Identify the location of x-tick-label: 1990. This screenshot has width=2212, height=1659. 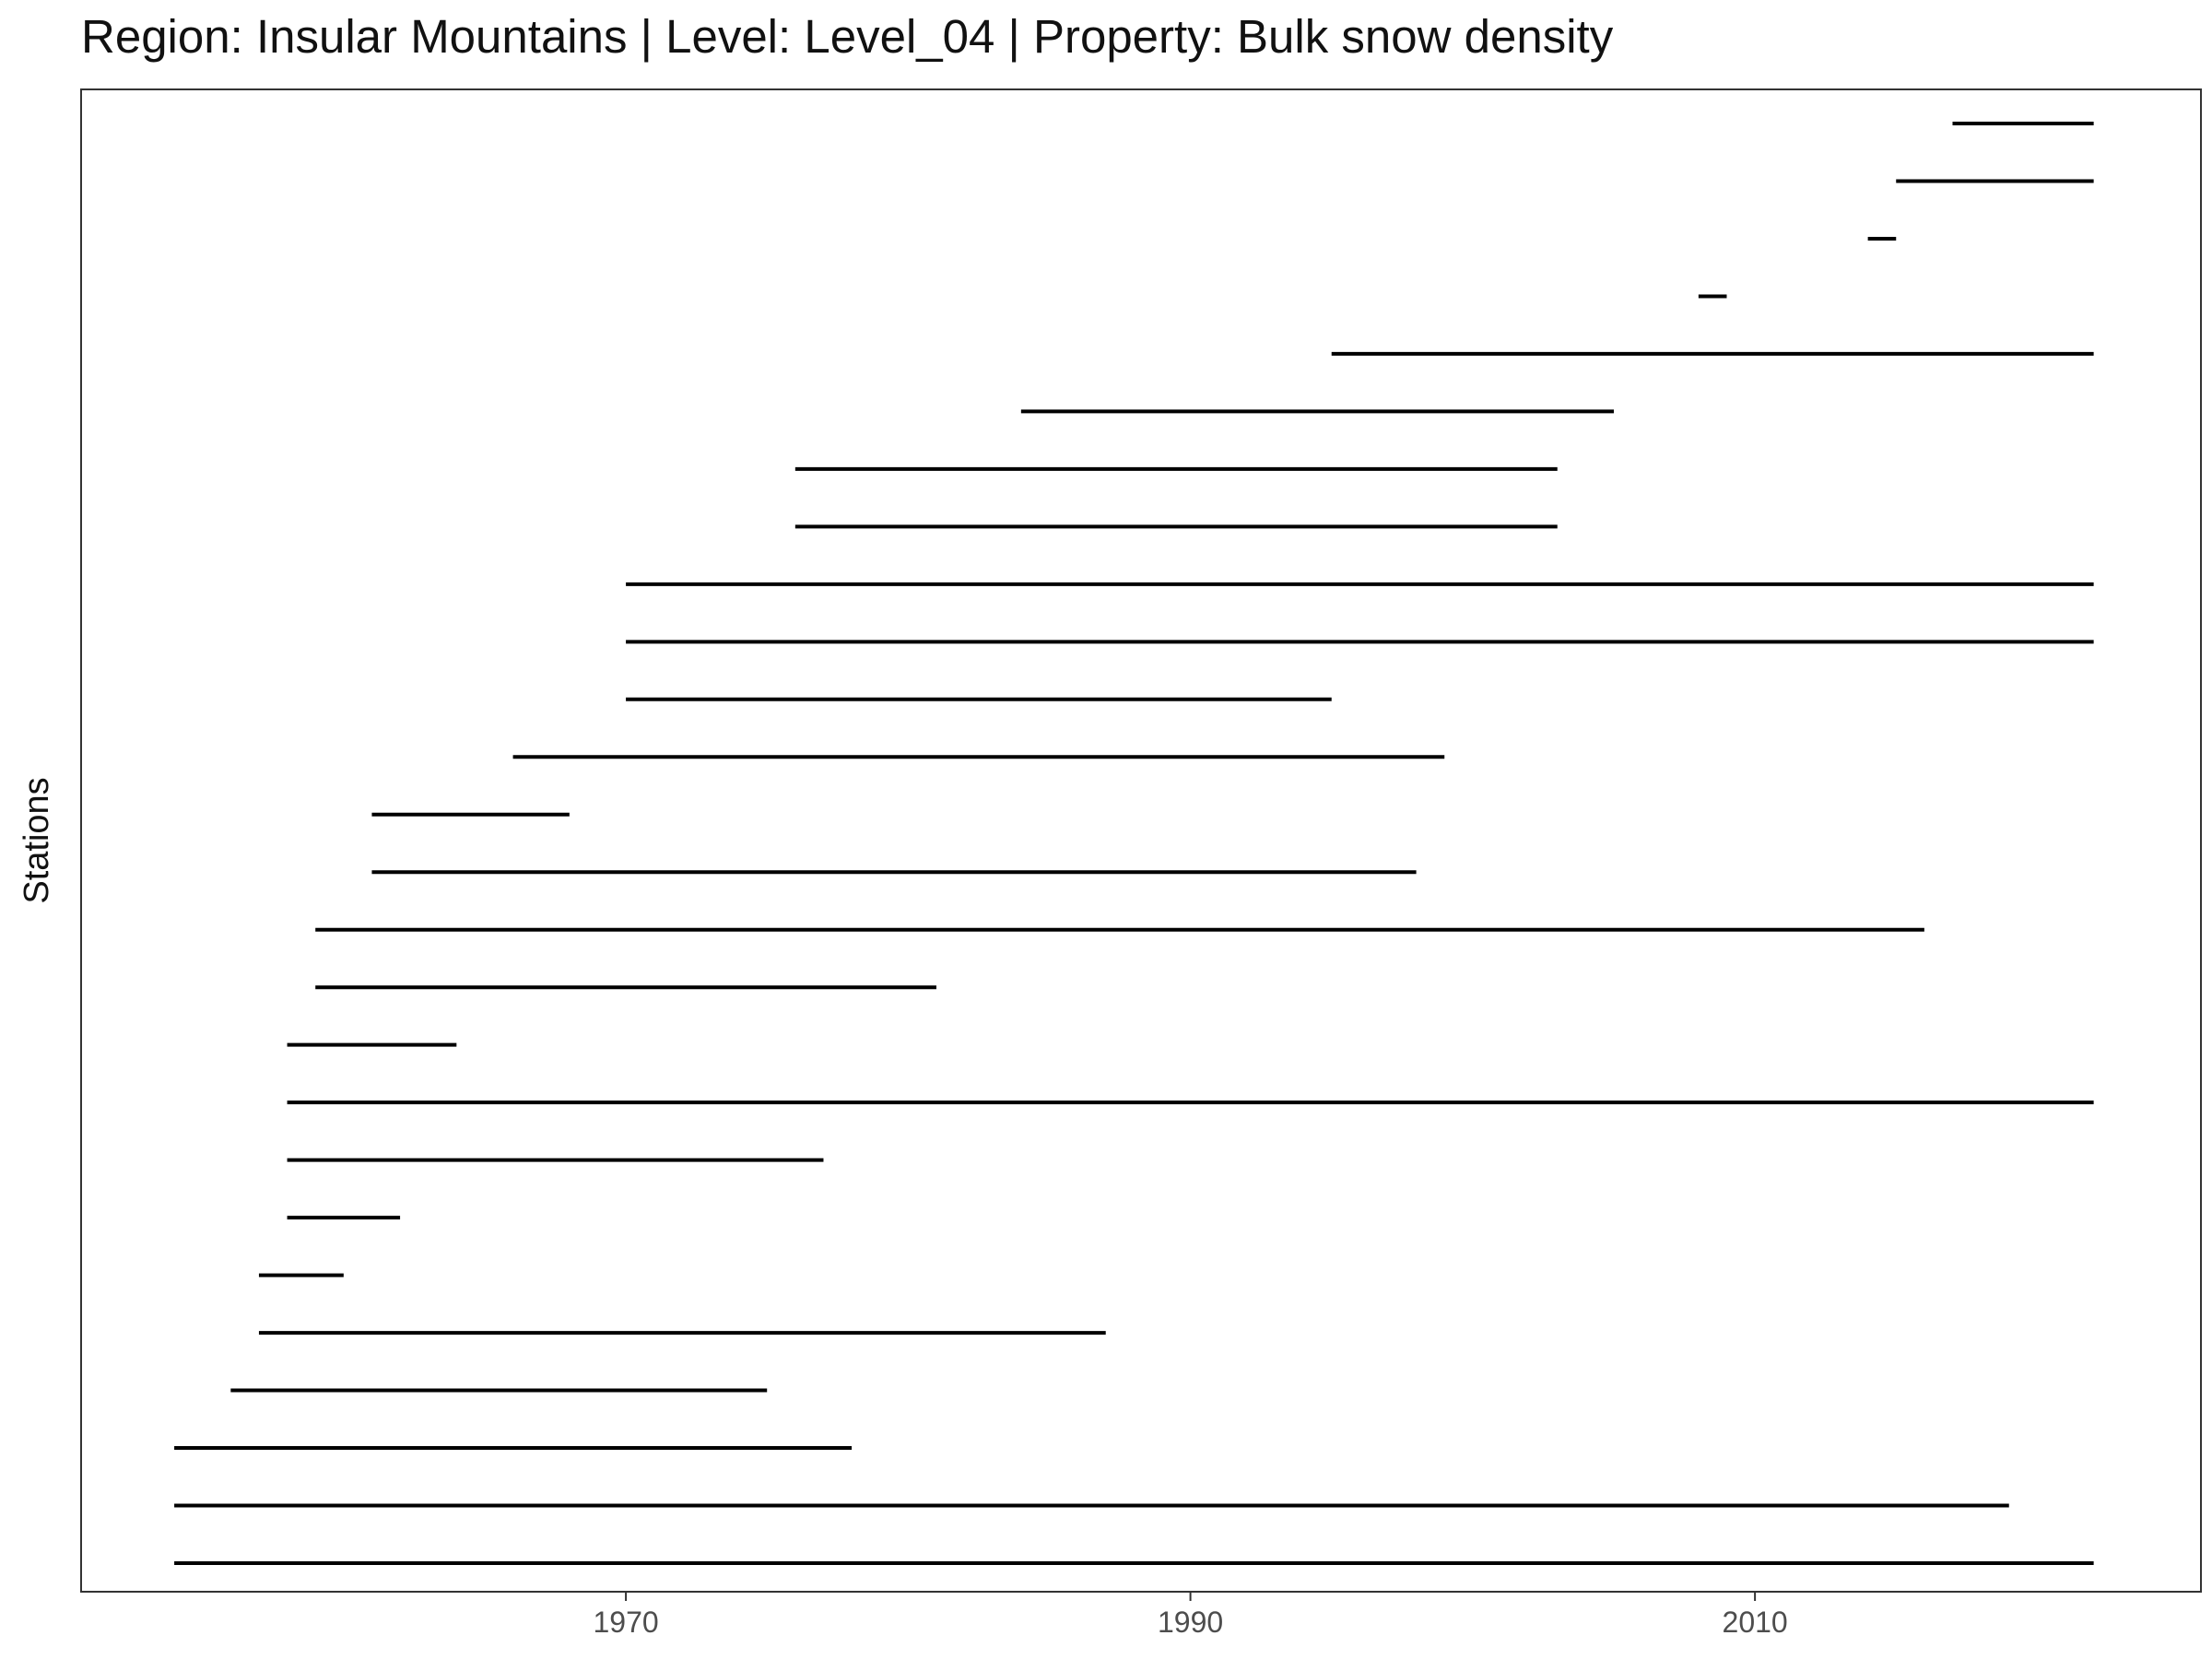
(1190, 1622).